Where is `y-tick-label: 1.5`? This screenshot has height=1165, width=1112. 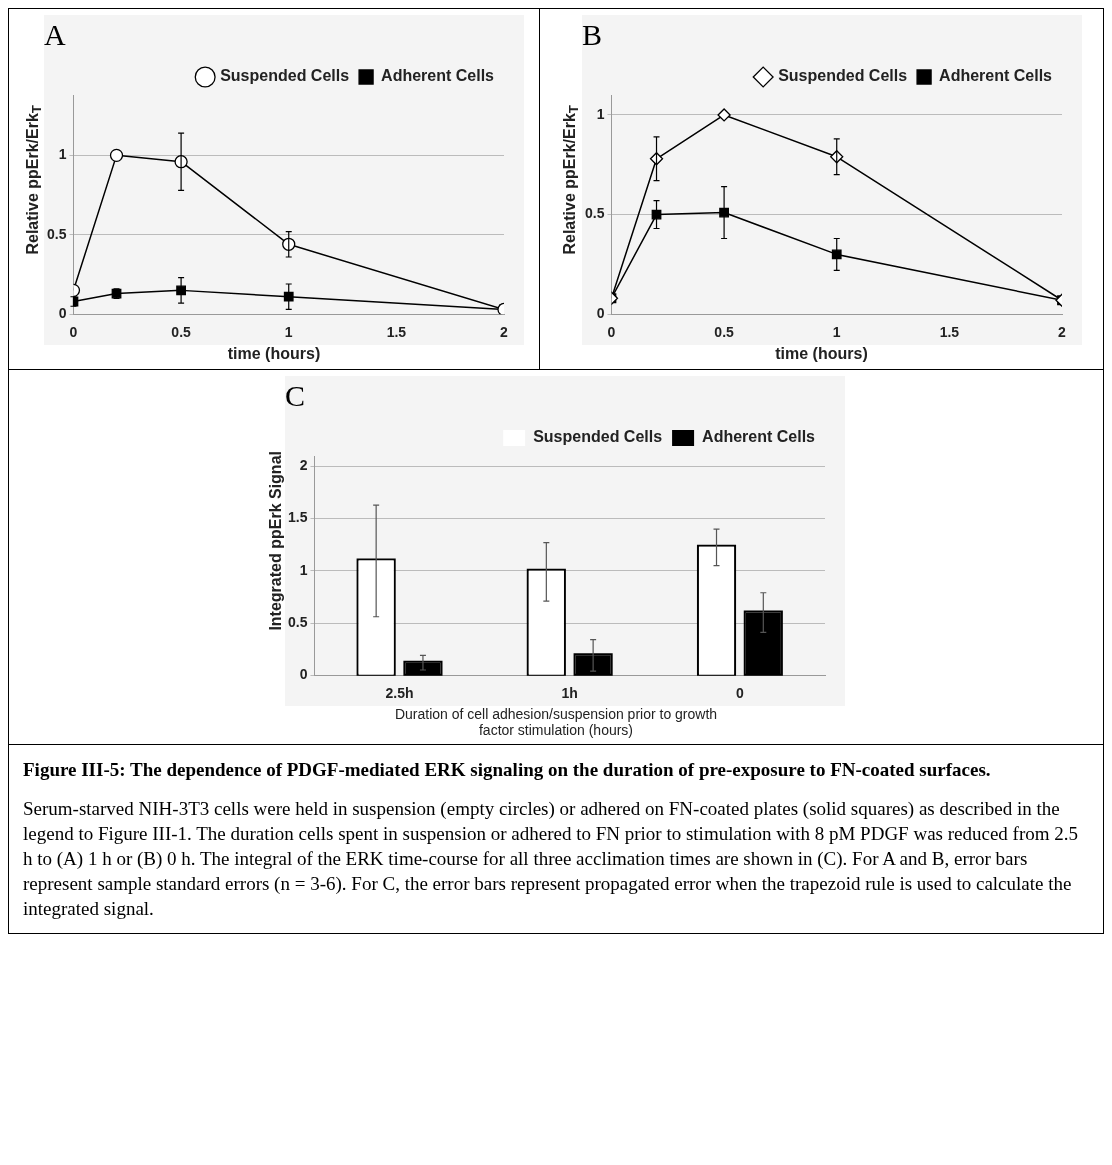
y-tick-label: 1.5 is located at coordinates (297, 517).